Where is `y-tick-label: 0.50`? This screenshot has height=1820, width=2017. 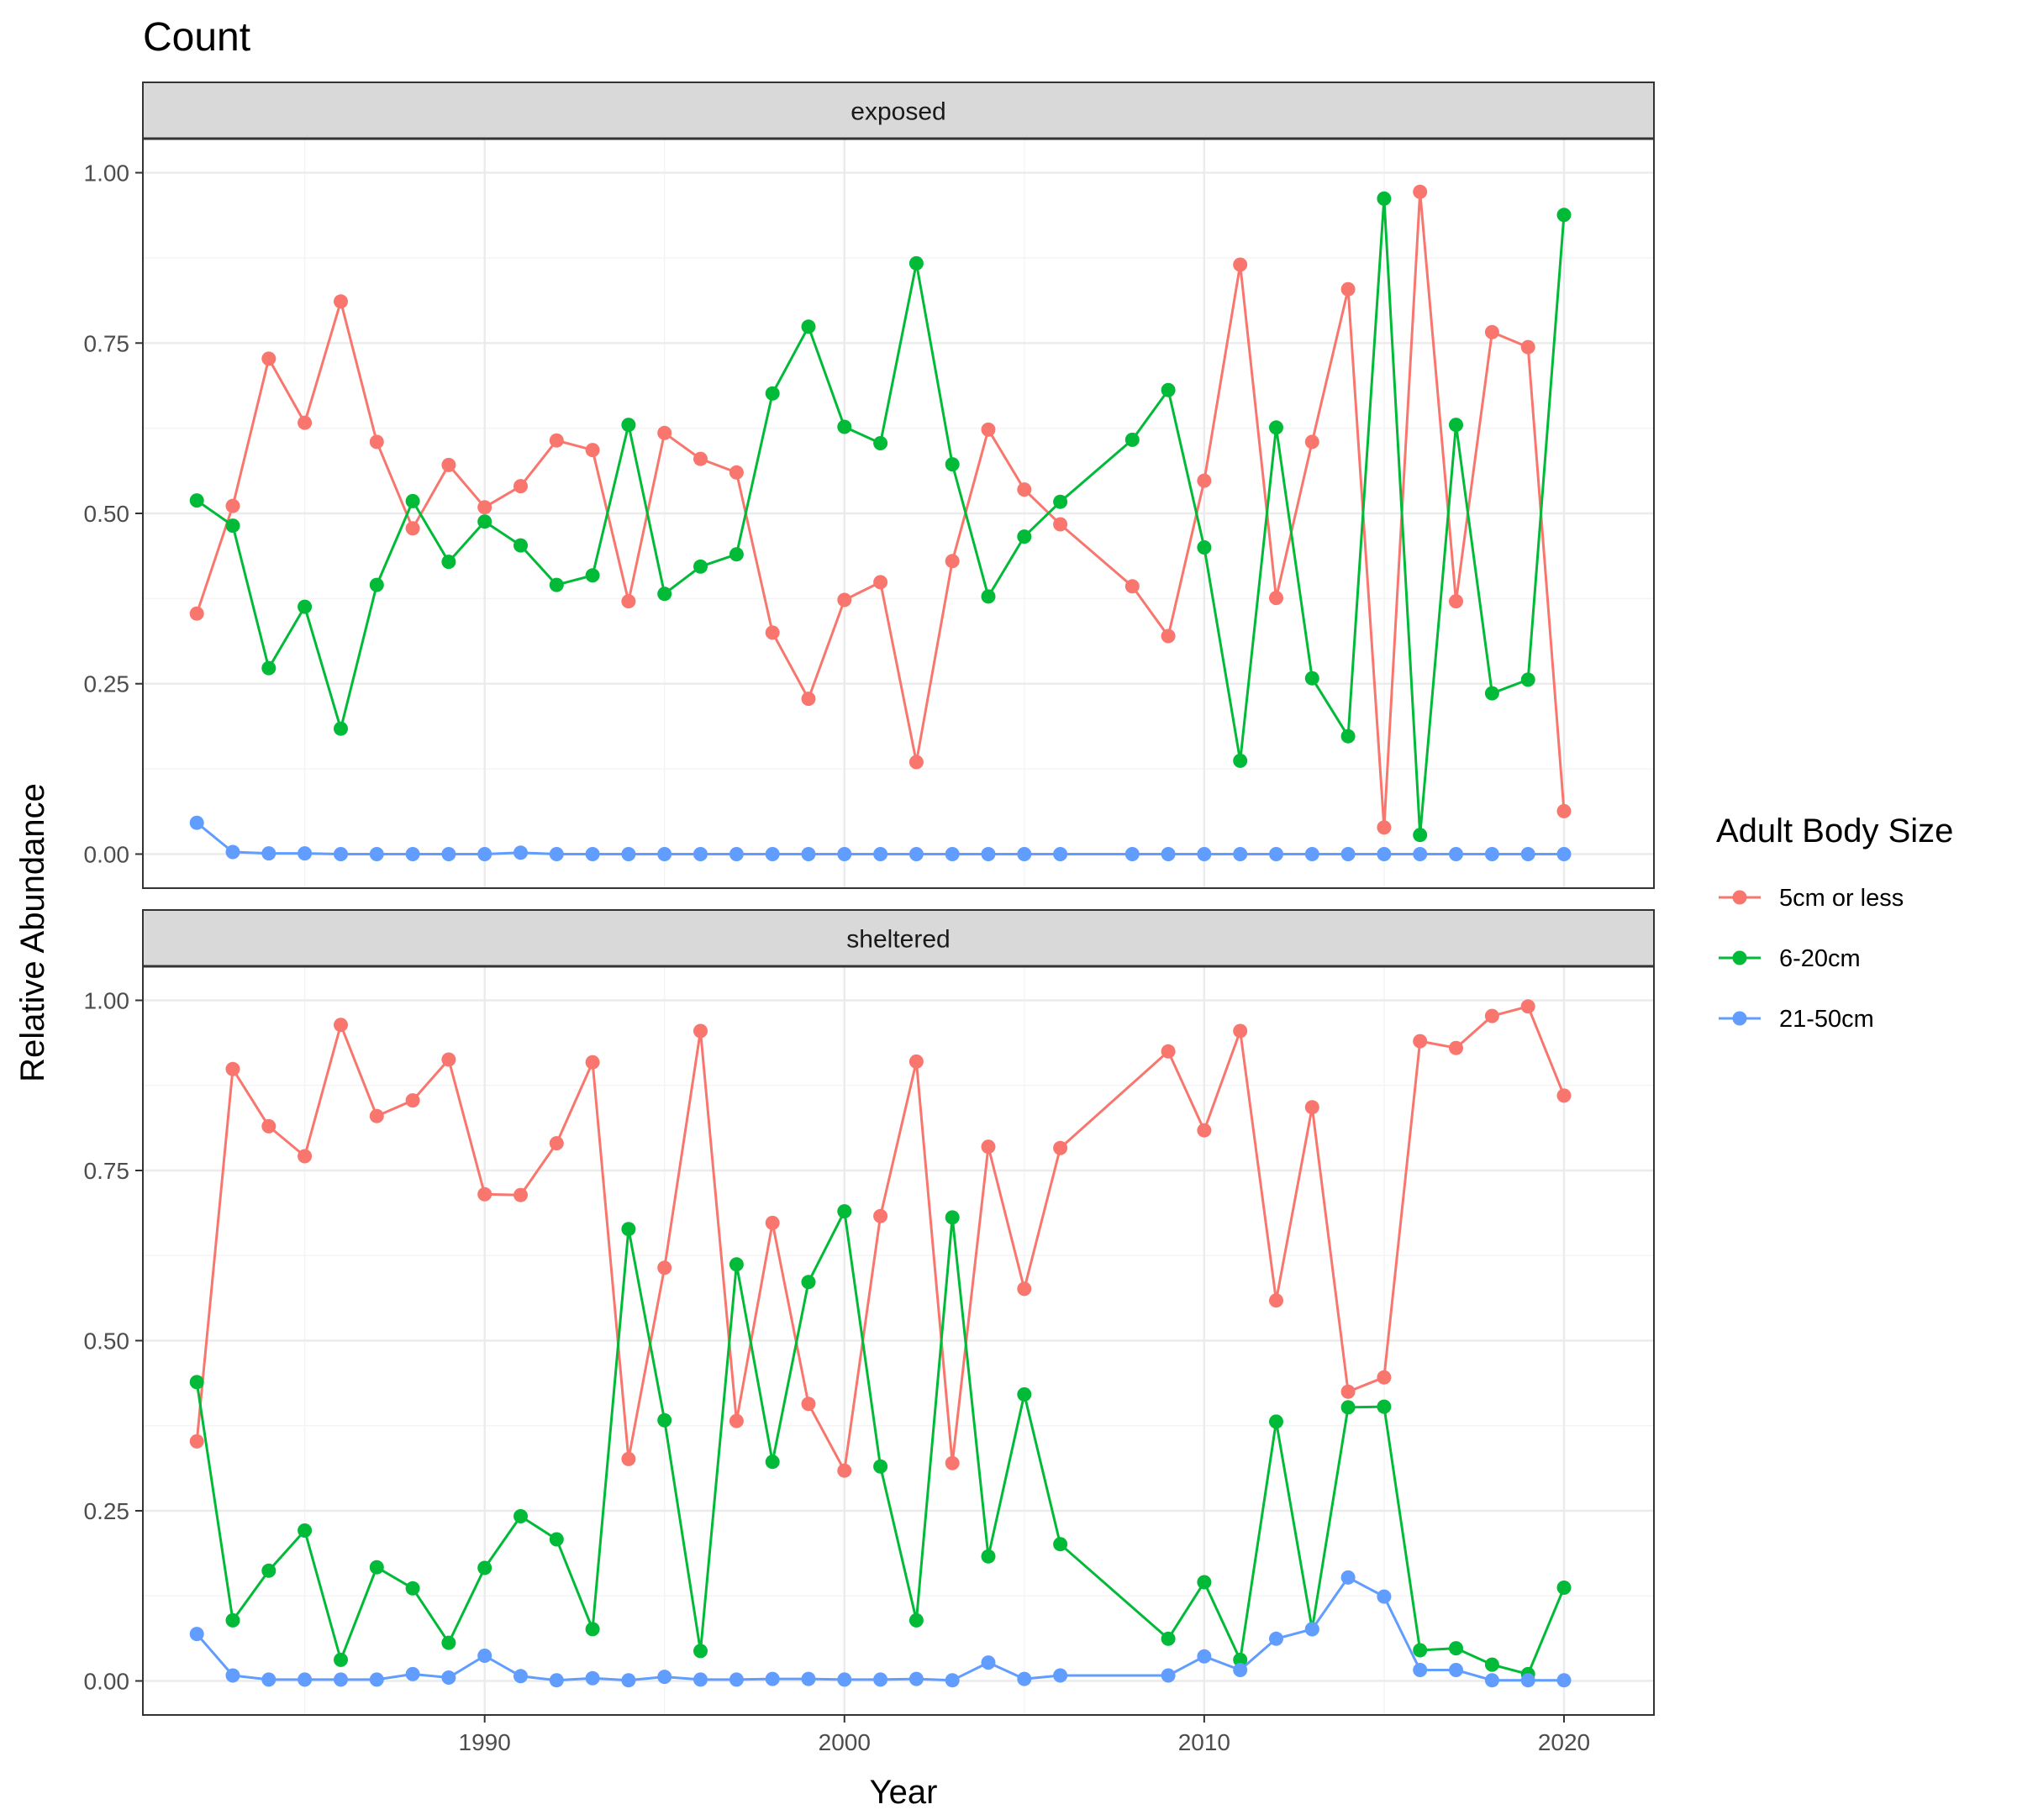 y-tick-label: 0.50 is located at coordinates (107, 1341).